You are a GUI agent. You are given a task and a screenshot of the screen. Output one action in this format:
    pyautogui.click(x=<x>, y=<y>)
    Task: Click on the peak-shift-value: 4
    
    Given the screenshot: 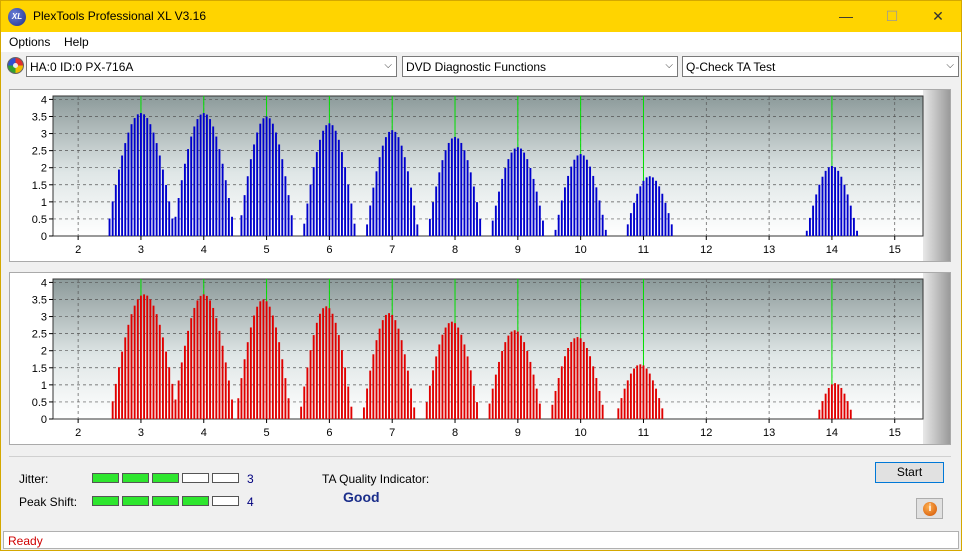 What is the action you would take?
    pyautogui.click(x=250, y=502)
    